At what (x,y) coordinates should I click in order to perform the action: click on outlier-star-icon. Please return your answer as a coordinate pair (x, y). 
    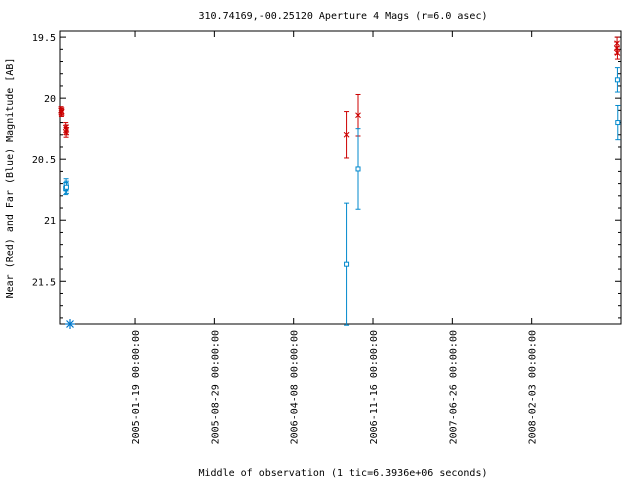
    Looking at the image, I should click on (70, 324).